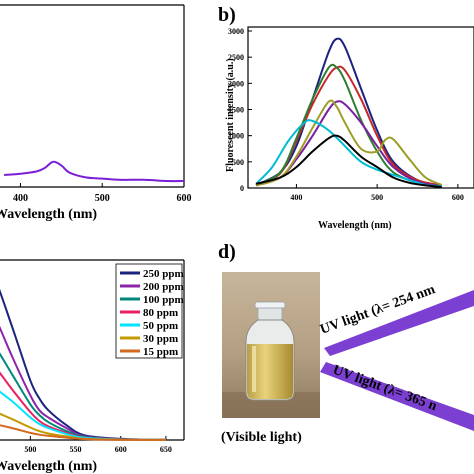  I want to click on visible-light-caption: (Visible light), so click(261, 437).